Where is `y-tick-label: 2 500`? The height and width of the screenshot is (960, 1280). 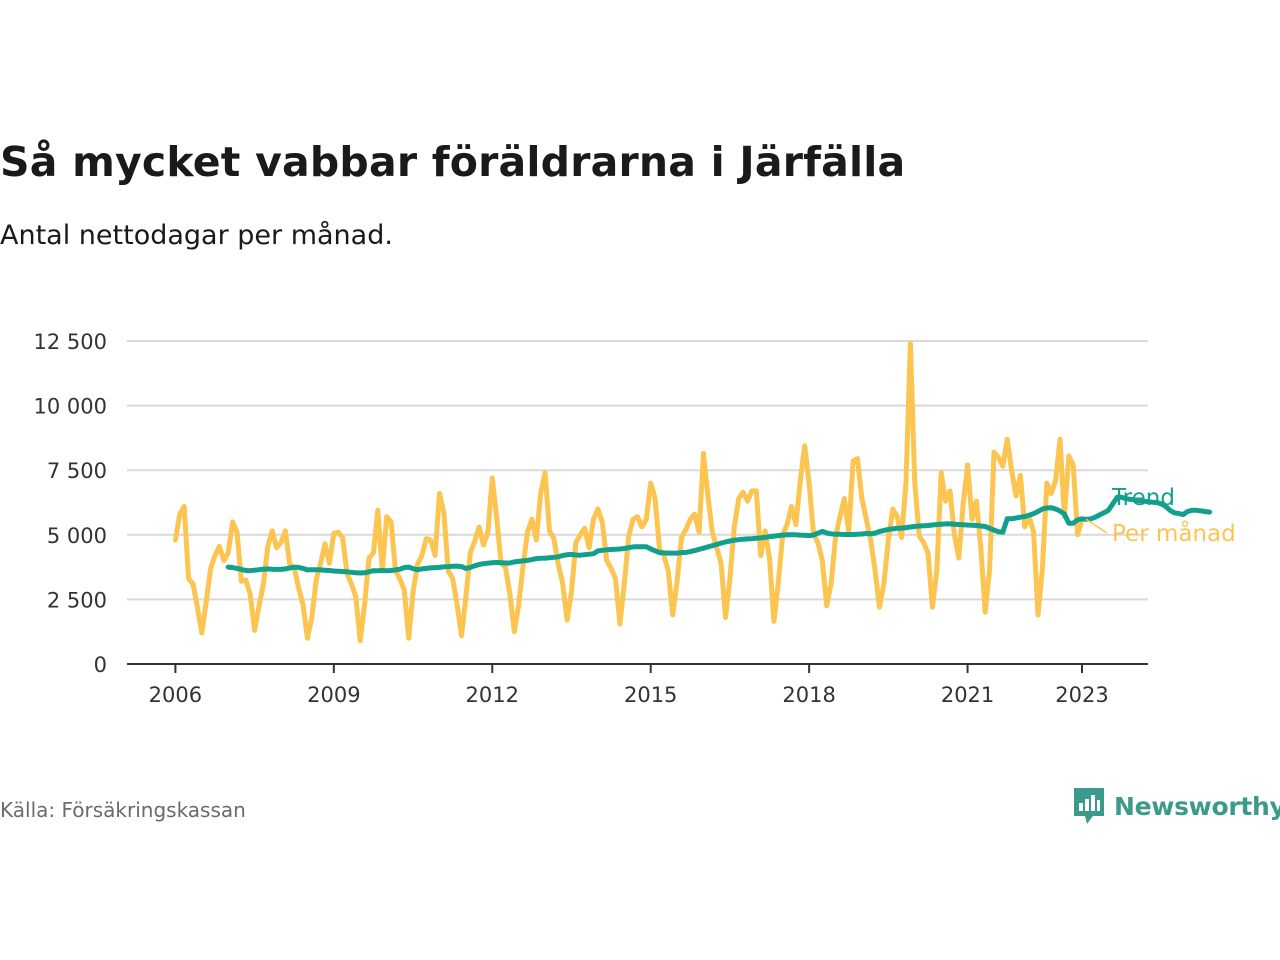
y-tick-label: 2 500 is located at coordinates (77, 600).